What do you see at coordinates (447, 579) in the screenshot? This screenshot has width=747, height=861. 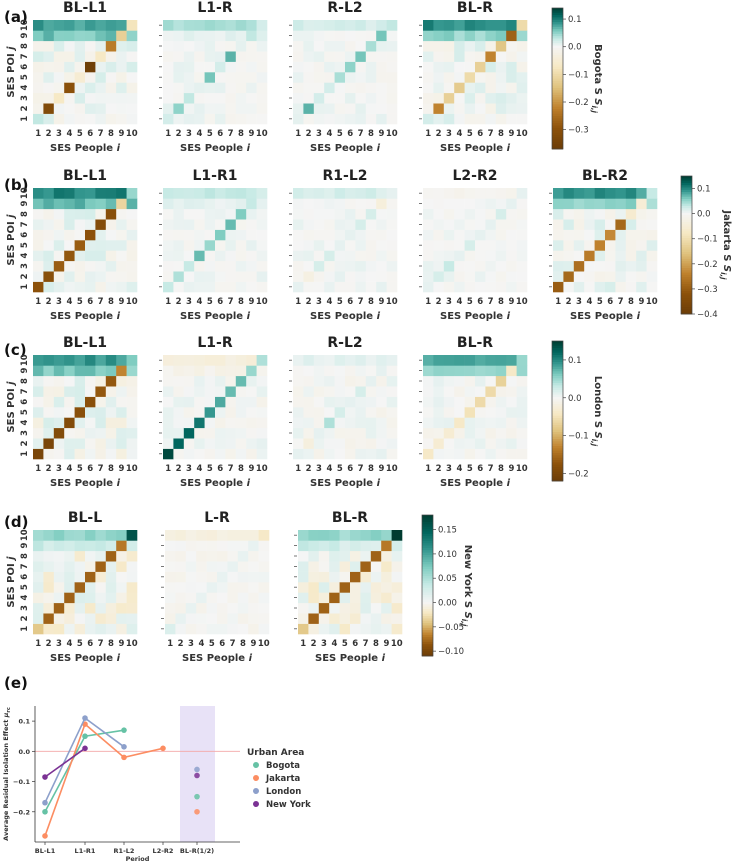 I see `colorbar-tick-label: 0.05` at bounding box center [447, 579].